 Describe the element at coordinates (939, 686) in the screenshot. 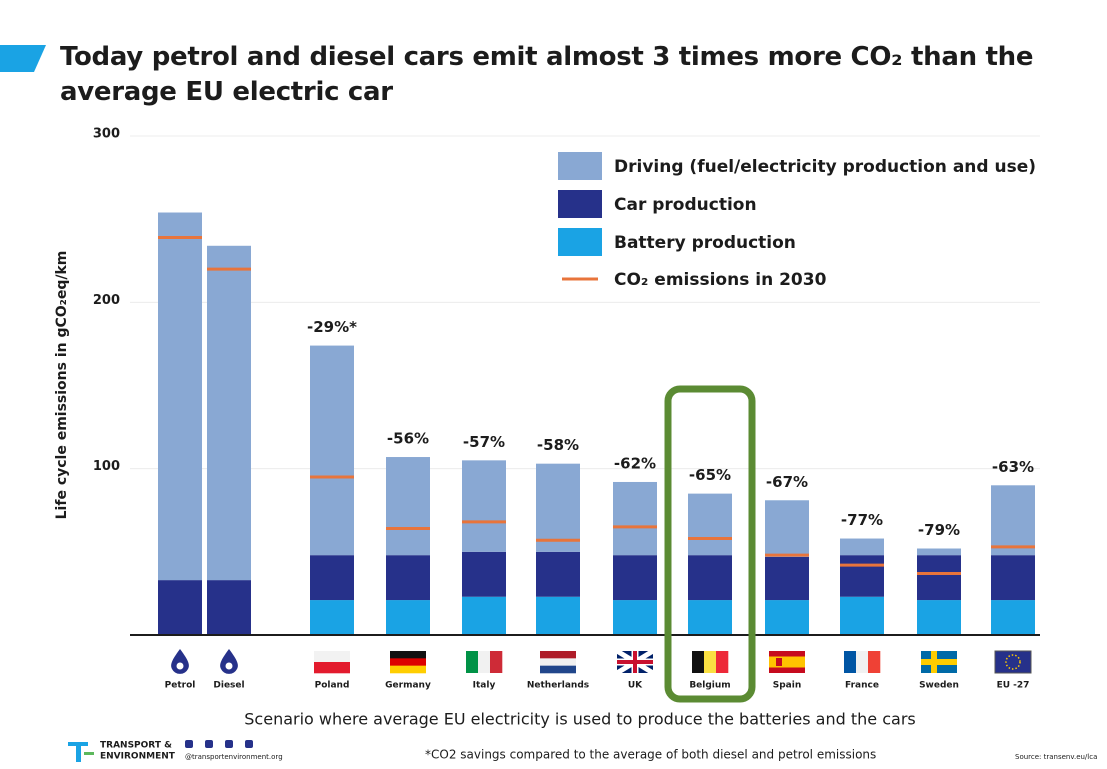

I see `x-tick-label: Sweden` at that location.